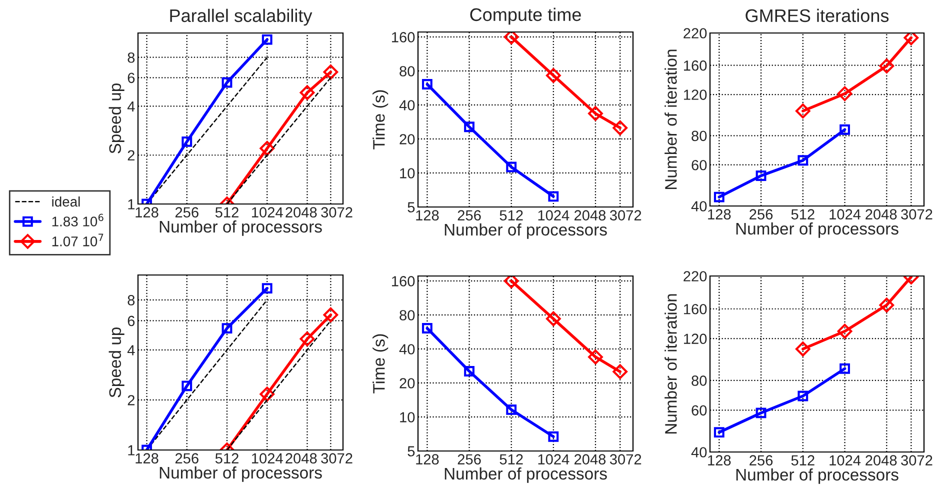 This screenshot has height=495, width=944. What do you see at coordinates (78, 240) in the screenshot?
I see `legend-label: 1.07 10$^{7}$` at bounding box center [78, 240].